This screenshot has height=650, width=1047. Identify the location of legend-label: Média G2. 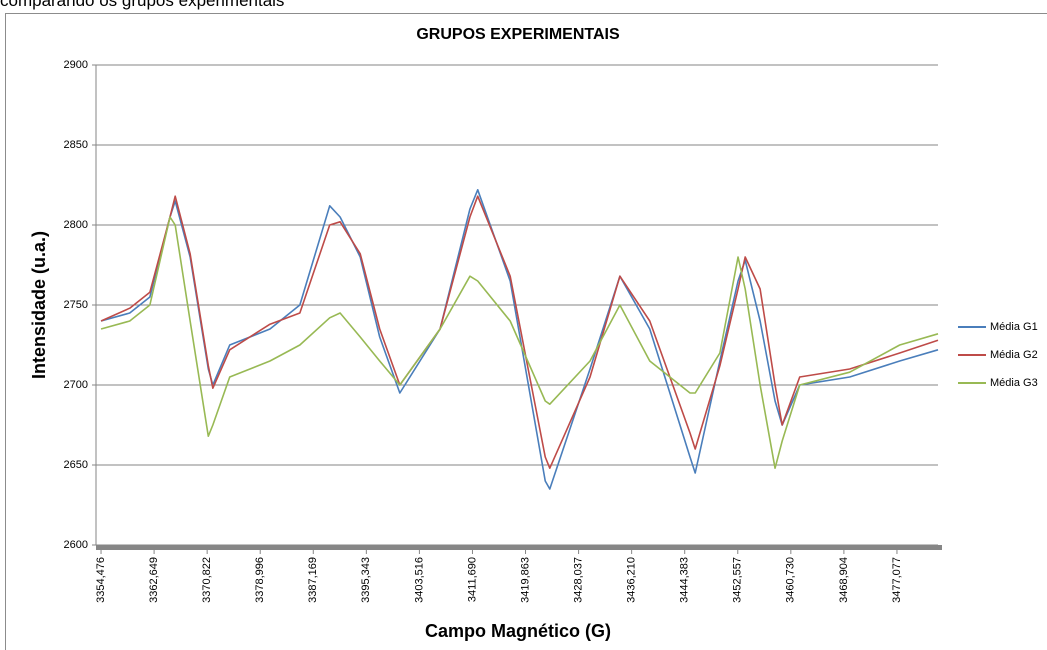
(1014, 355).